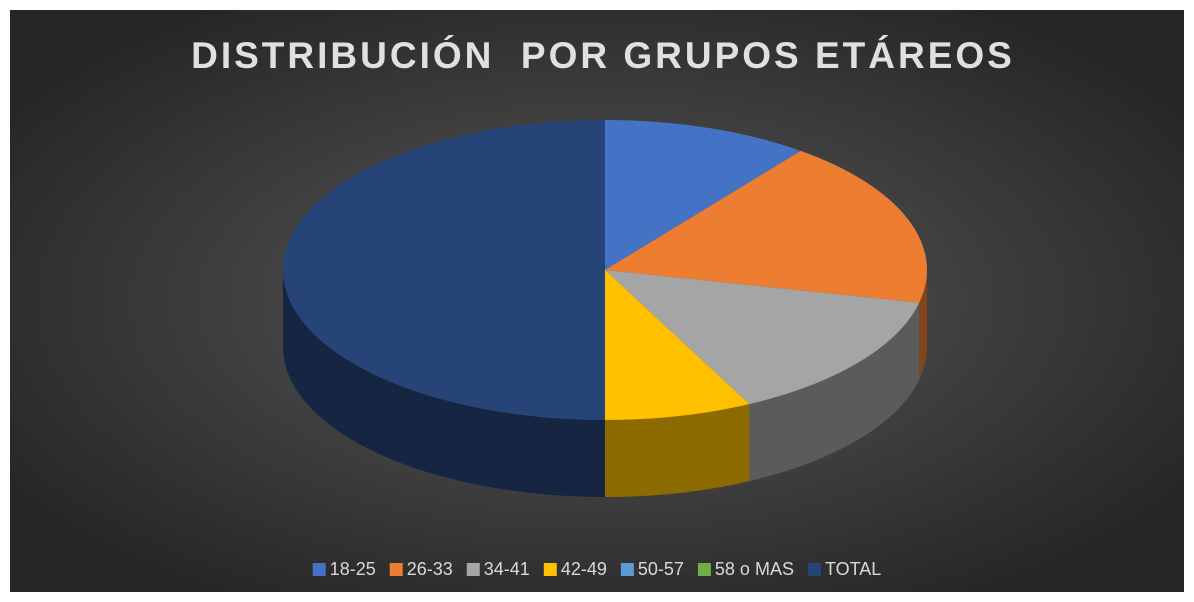 Image resolution: width=1194 pixels, height=602 pixels. Describe the element at coordinates (507, 569) in the screenshot. I see `legend-label: 34-41` at that location.